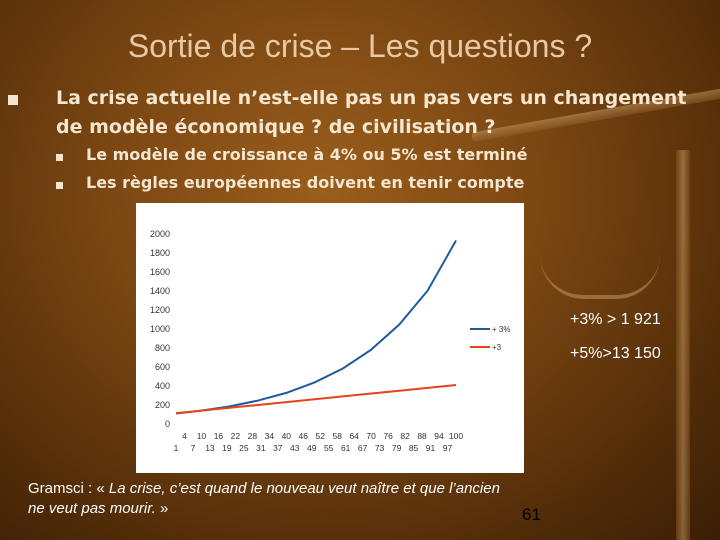 The image size is (720, 540). What do you see at coordinates (160, 291) in the screenshot?
I see `y-tick-label: 1400` at bounding box center [160, 291].